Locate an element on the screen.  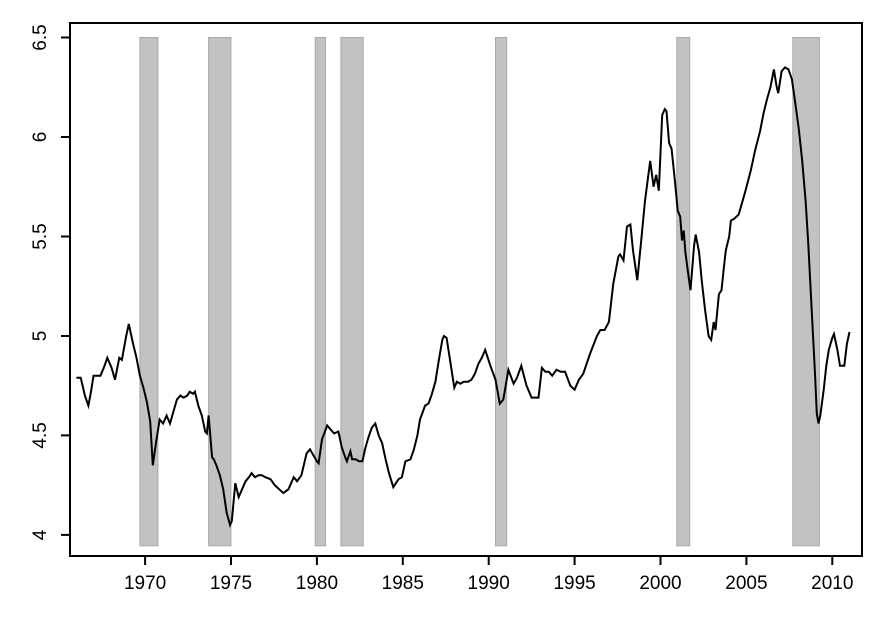
x-tick-label: 1995 is located at coordinates (574, 583).